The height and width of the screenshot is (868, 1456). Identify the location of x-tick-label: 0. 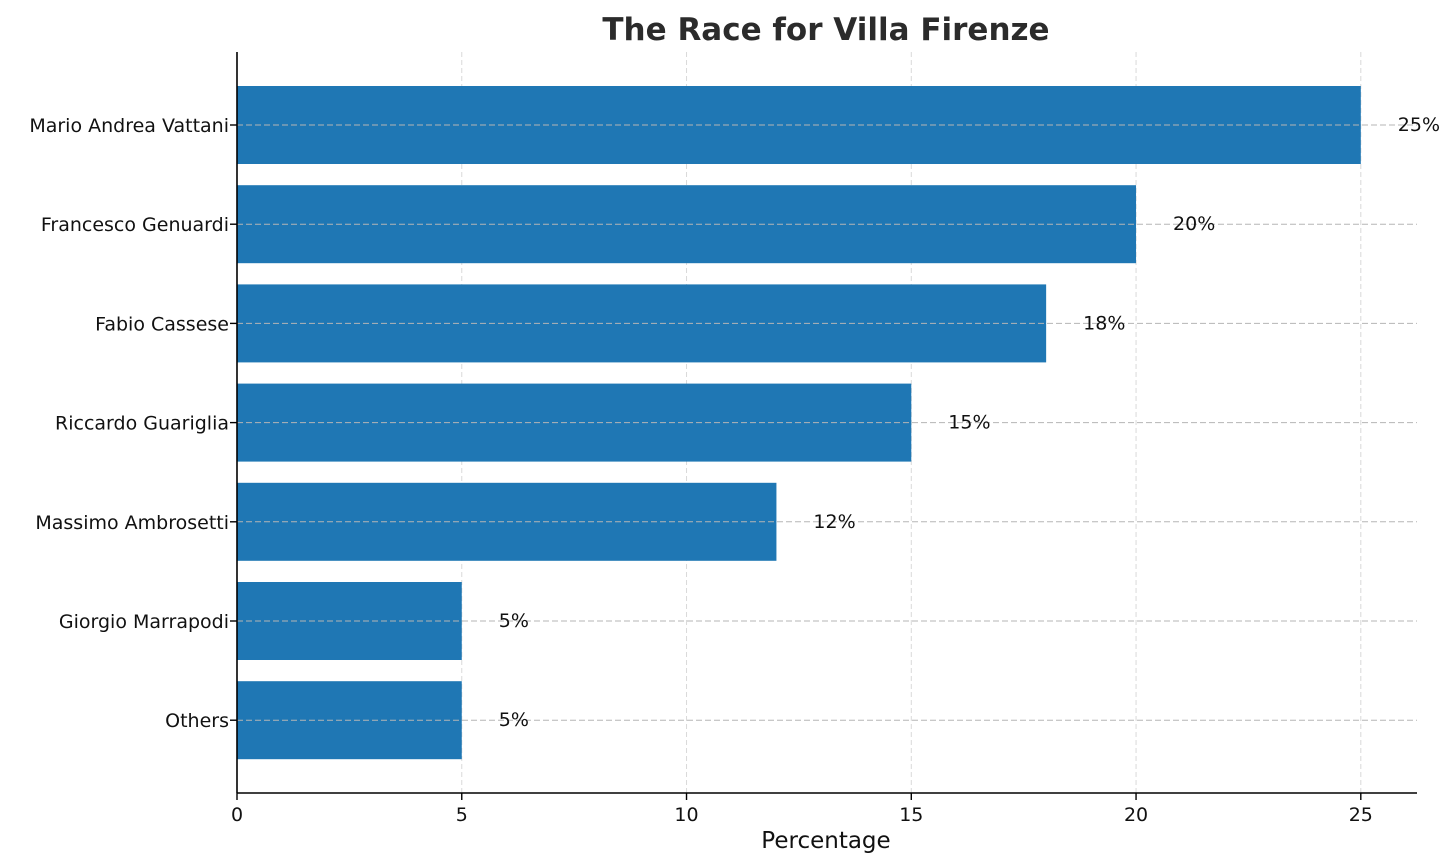
(237, 815).